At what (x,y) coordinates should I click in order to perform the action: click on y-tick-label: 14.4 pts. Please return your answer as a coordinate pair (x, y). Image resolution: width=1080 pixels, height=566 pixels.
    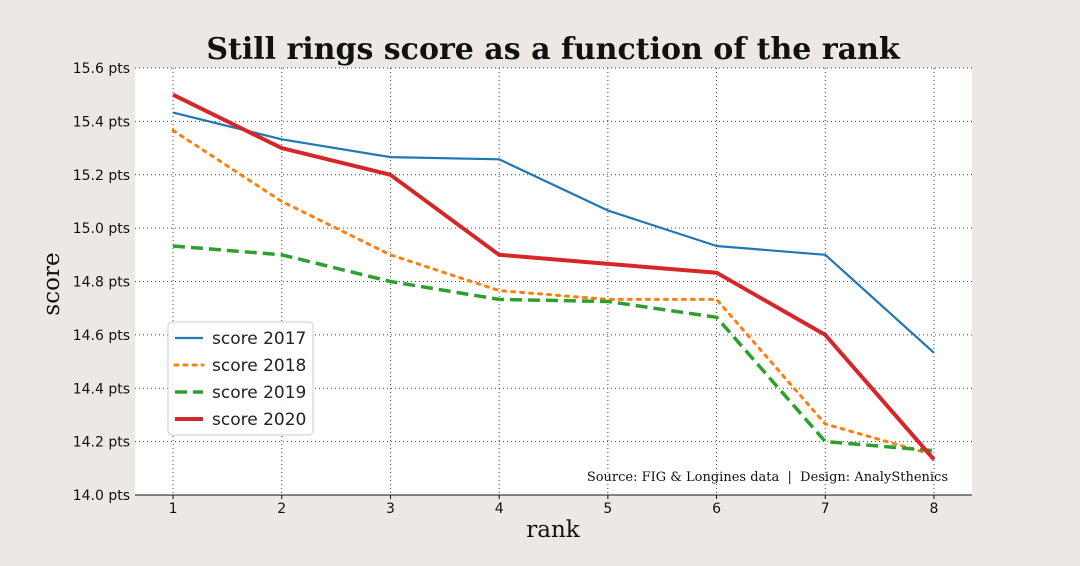
    Looking at the image, I should click on (101, 389).